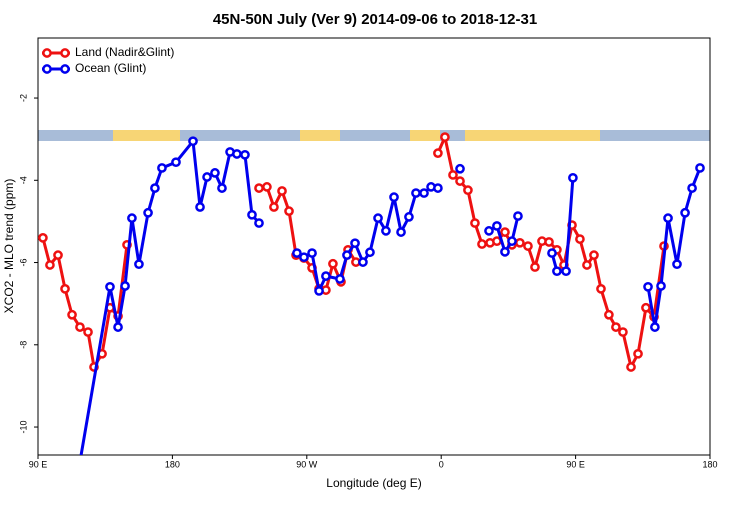 The width and height of the screenshot is (750, 505). I want to click on y-tick-label: -2, so click(23, 98).